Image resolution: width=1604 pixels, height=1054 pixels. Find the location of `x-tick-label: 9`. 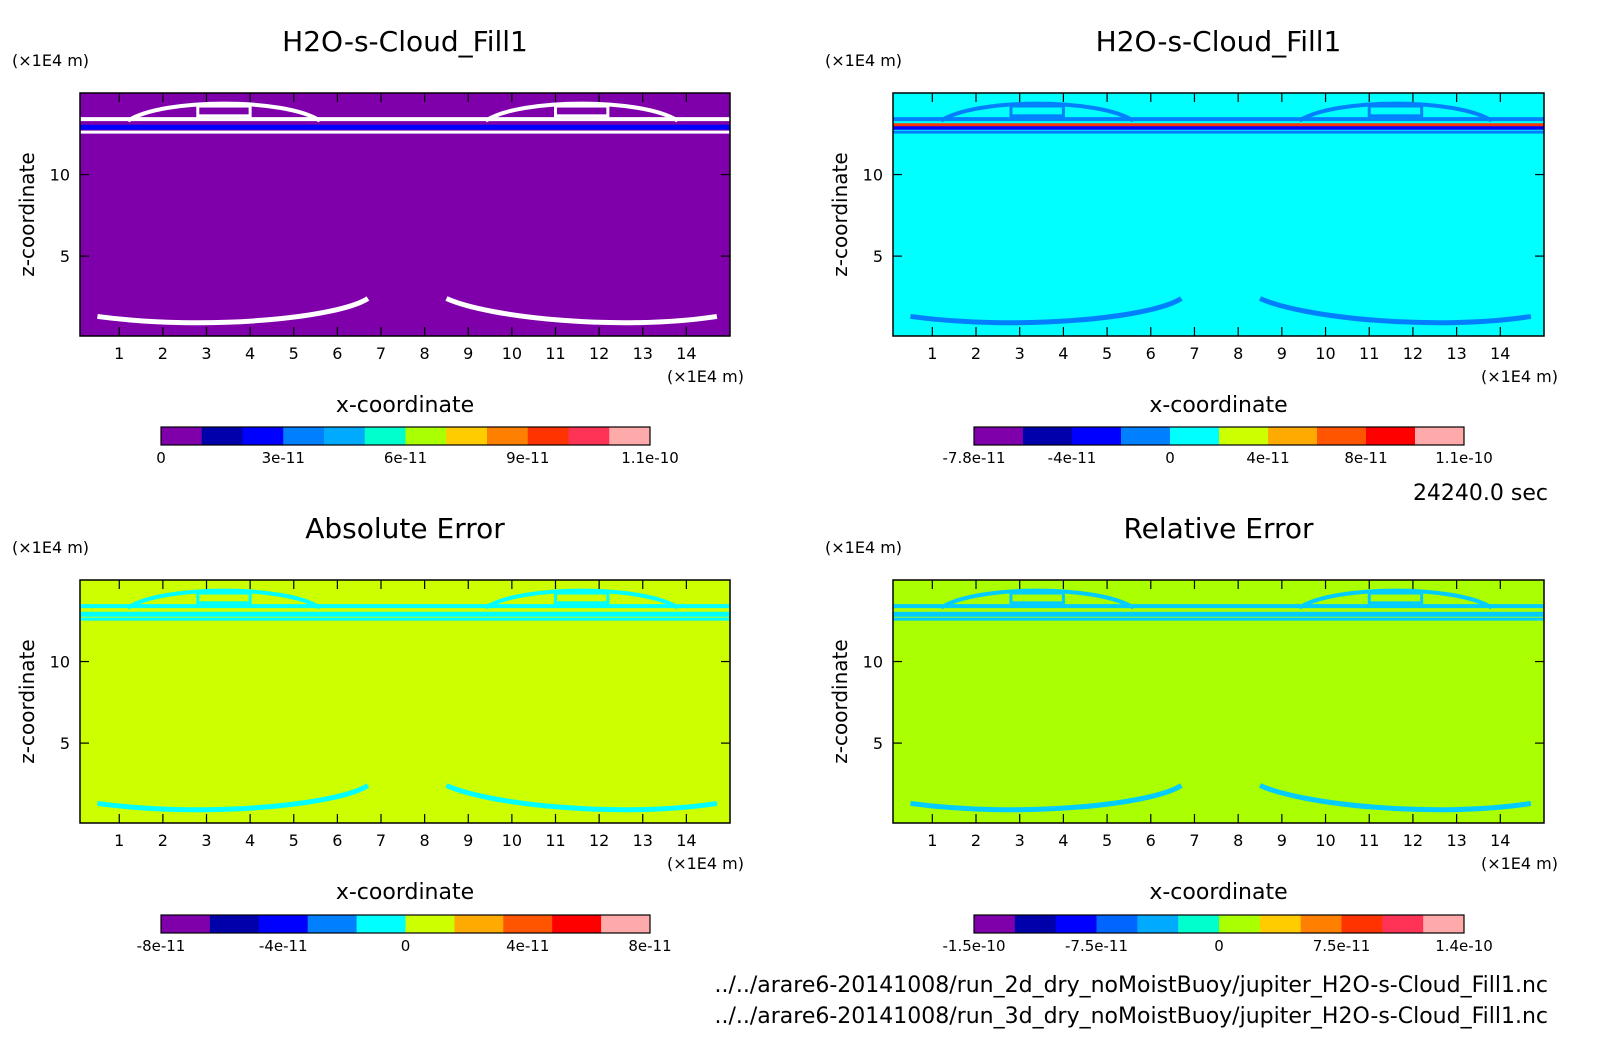

x-tick-label: 9 is located at coordinates (468, 840).